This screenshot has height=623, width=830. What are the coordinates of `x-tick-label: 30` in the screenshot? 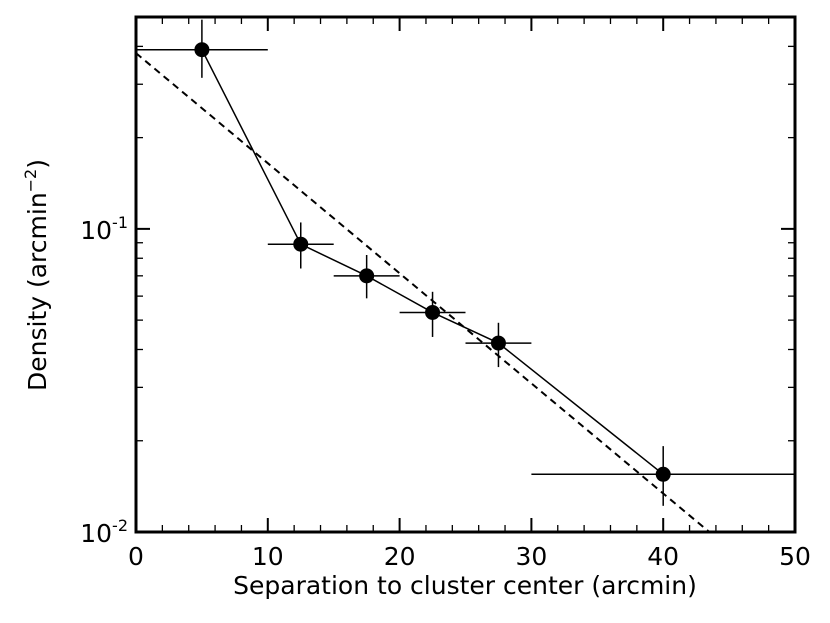 It's located at (531, 556).